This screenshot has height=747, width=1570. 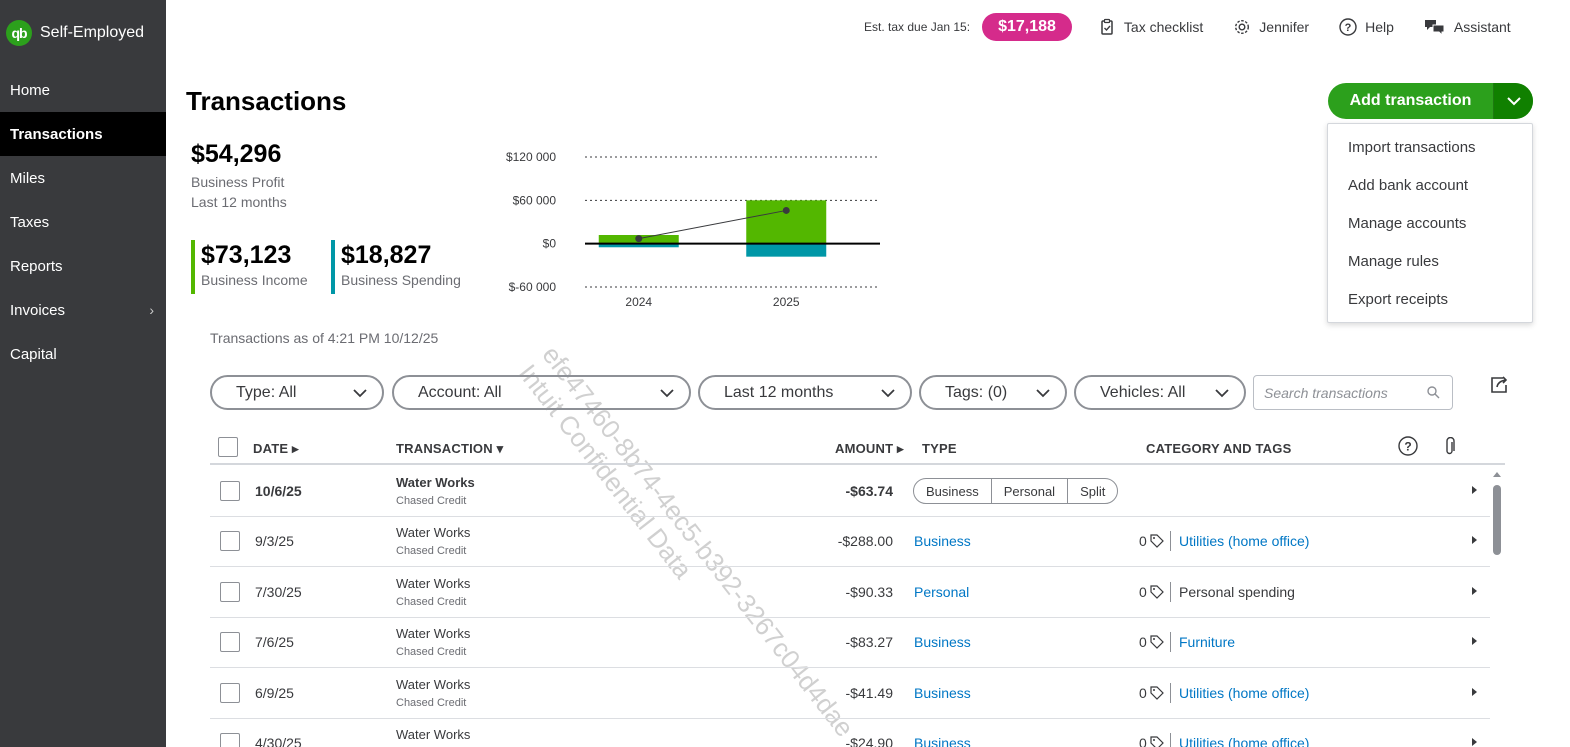 I want to click on spending-bar, so click(x=638, y=245).